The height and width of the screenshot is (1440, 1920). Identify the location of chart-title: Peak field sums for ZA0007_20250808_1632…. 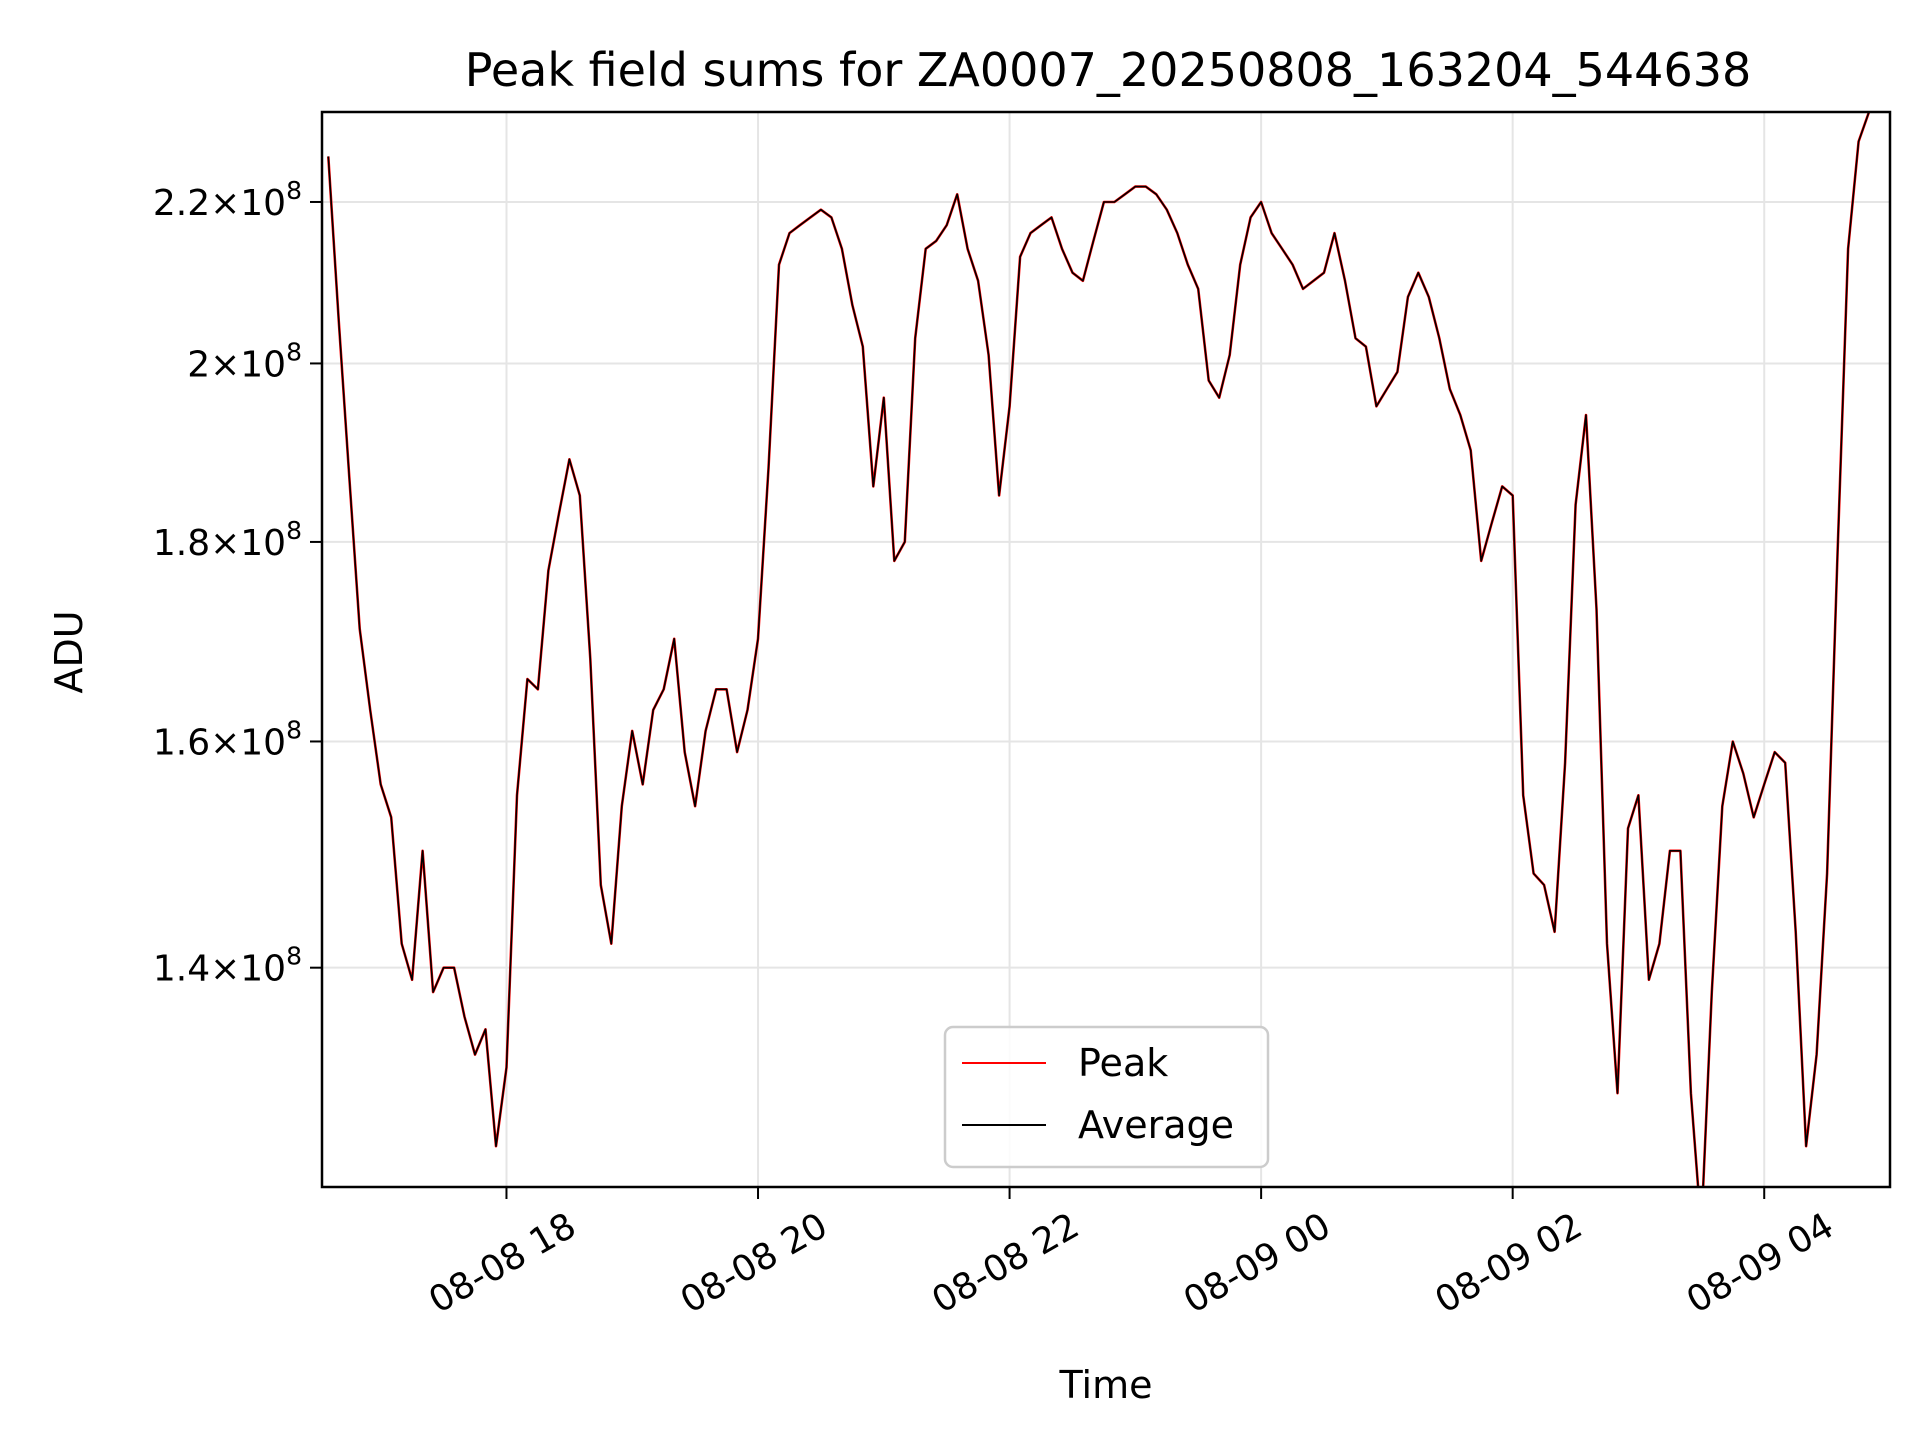
(1108, 70).